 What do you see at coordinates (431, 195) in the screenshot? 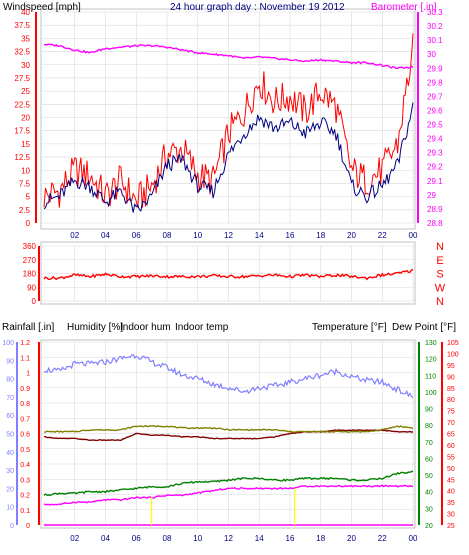
I see `barometer-tick-label: 29` at bounding box center [431, 195].